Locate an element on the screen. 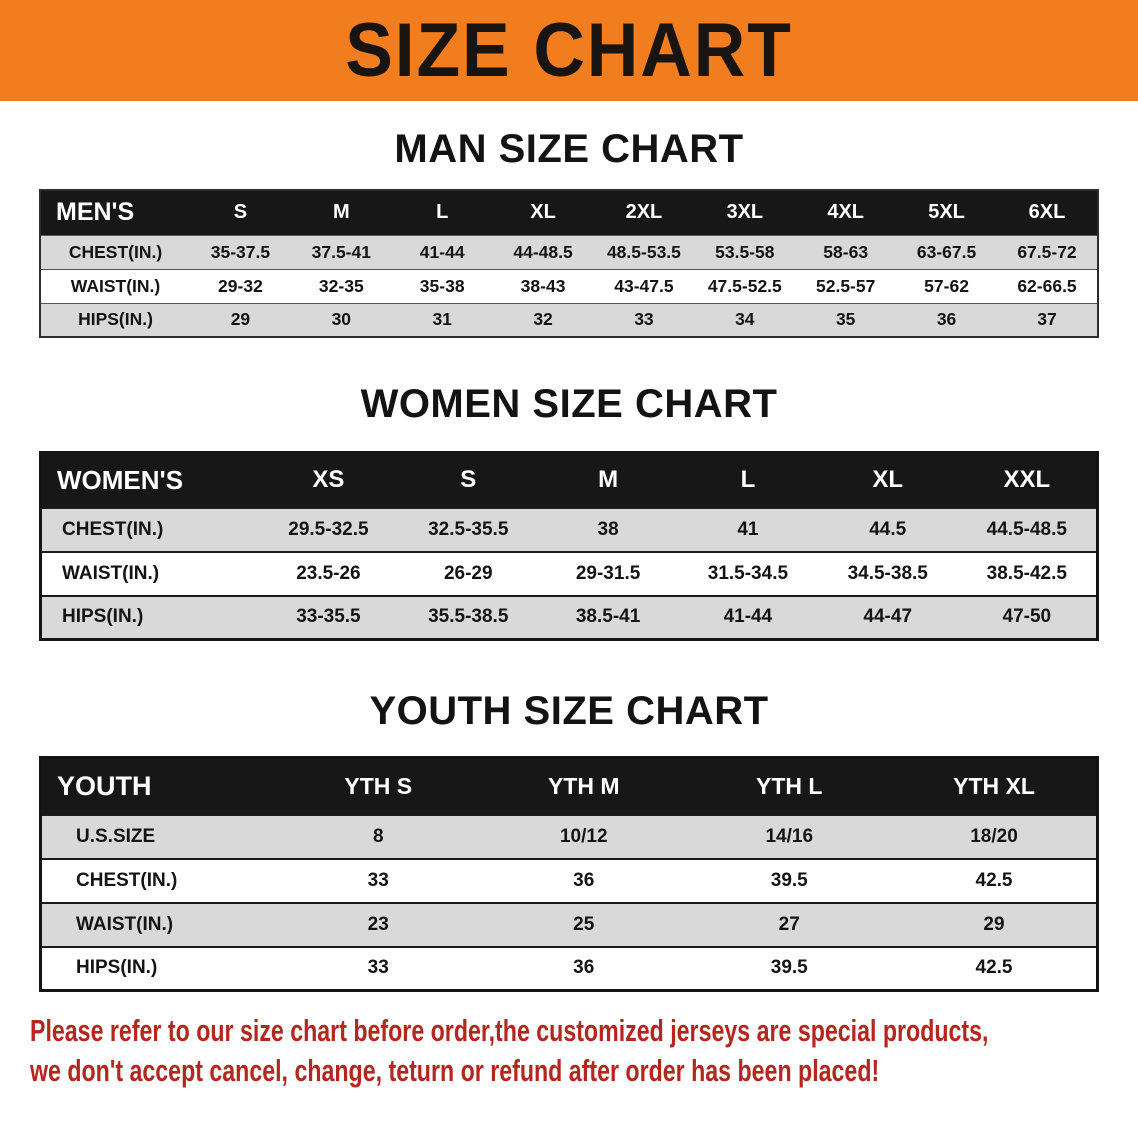  size-column-header: 6XL is located at coordinates (1047, 212).